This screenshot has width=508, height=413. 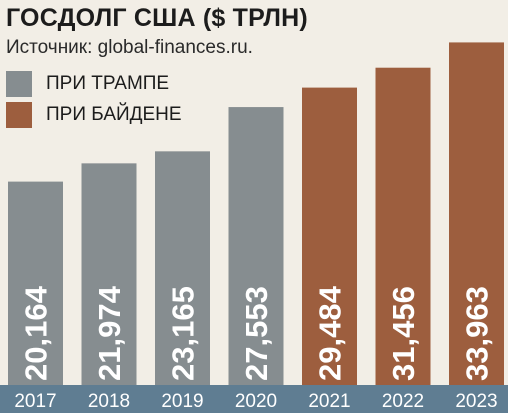 I want to click on x-tick-label-2019: 2019, so click(x=182, y=401).